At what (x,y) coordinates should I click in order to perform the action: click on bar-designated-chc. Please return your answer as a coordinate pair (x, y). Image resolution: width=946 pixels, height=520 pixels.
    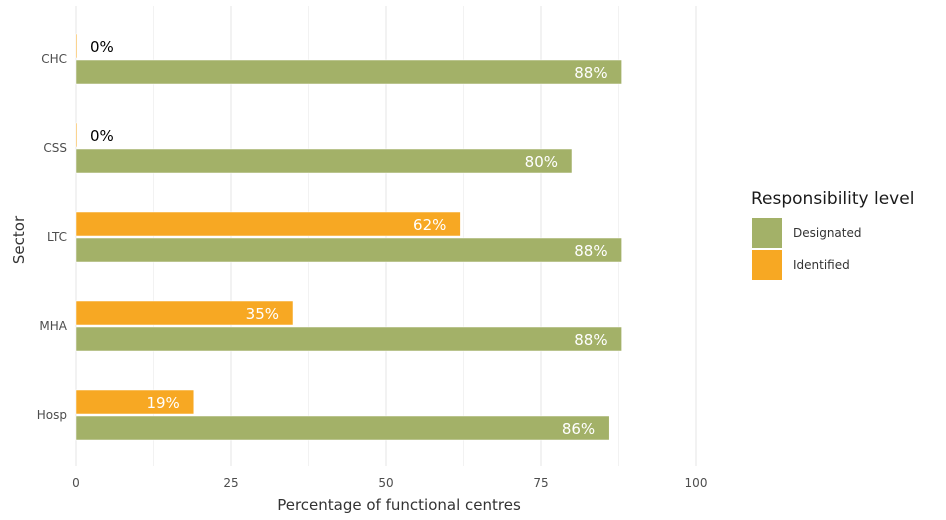
    Looking at the image, I should click on (348, 72).